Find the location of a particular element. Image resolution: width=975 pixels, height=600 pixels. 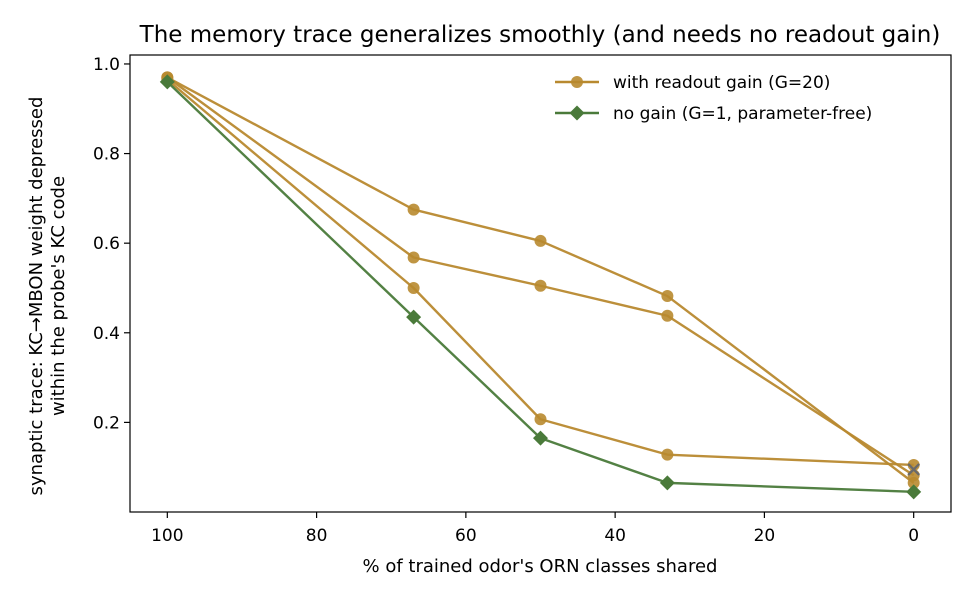

y-tick-label: 0.2 is located at coordinates (106, 423).